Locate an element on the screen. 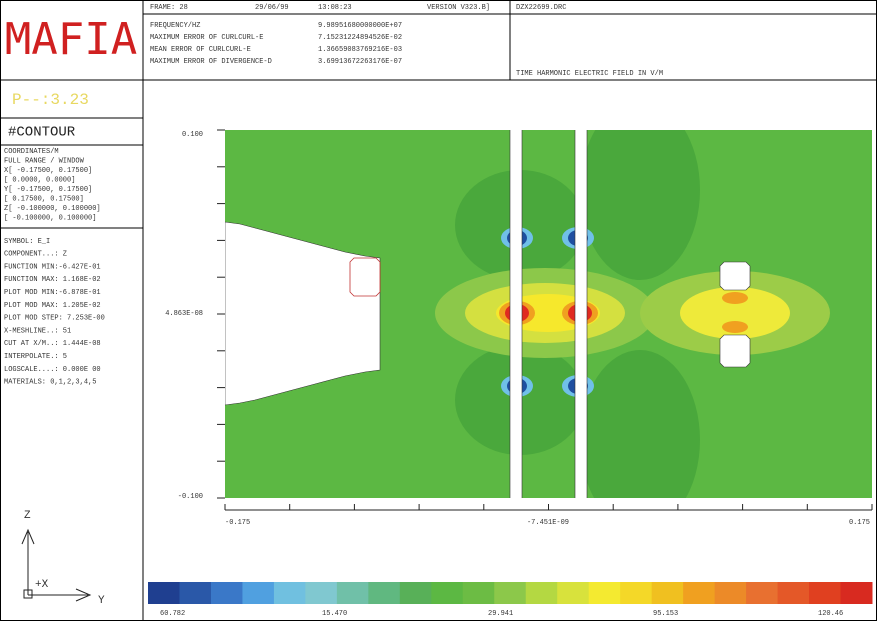 This screenshot has height=621, width=877. y-label: 0.100 is located at coordinates (192, 135).